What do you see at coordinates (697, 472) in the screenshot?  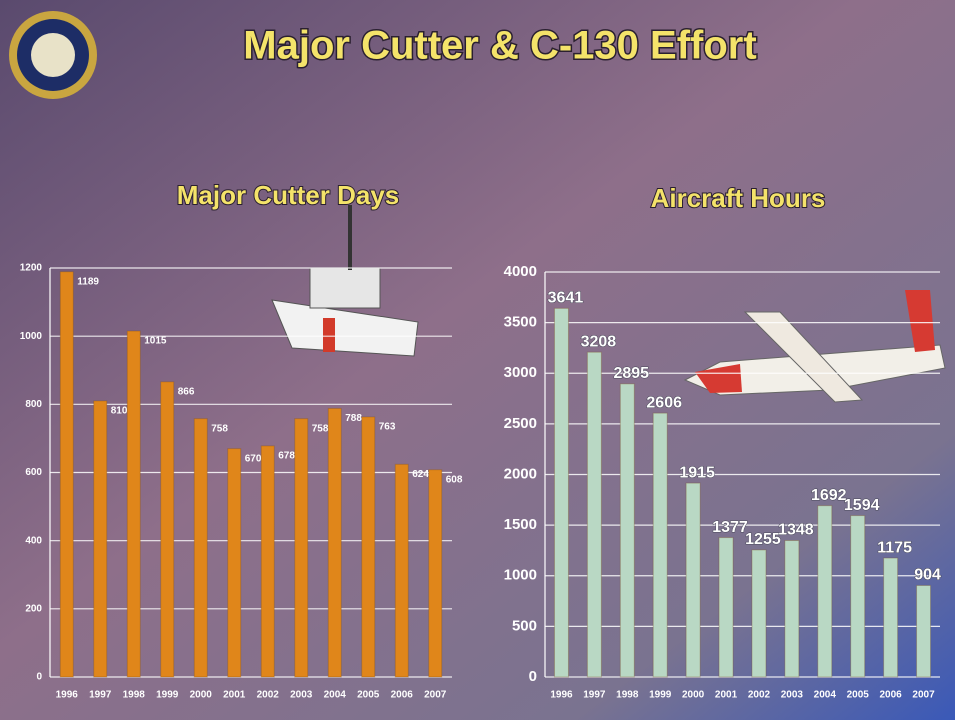 I see `data-label: 1915` at bounding box center [697, 472].